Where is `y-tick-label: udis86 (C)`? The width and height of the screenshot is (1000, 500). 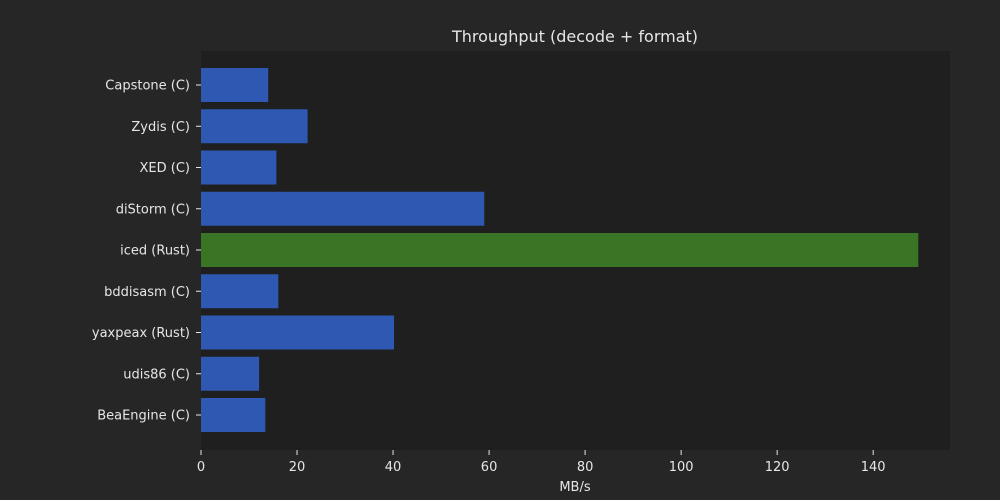
y-tick-label: udis86 (C) is located at coordinates (156, 374).